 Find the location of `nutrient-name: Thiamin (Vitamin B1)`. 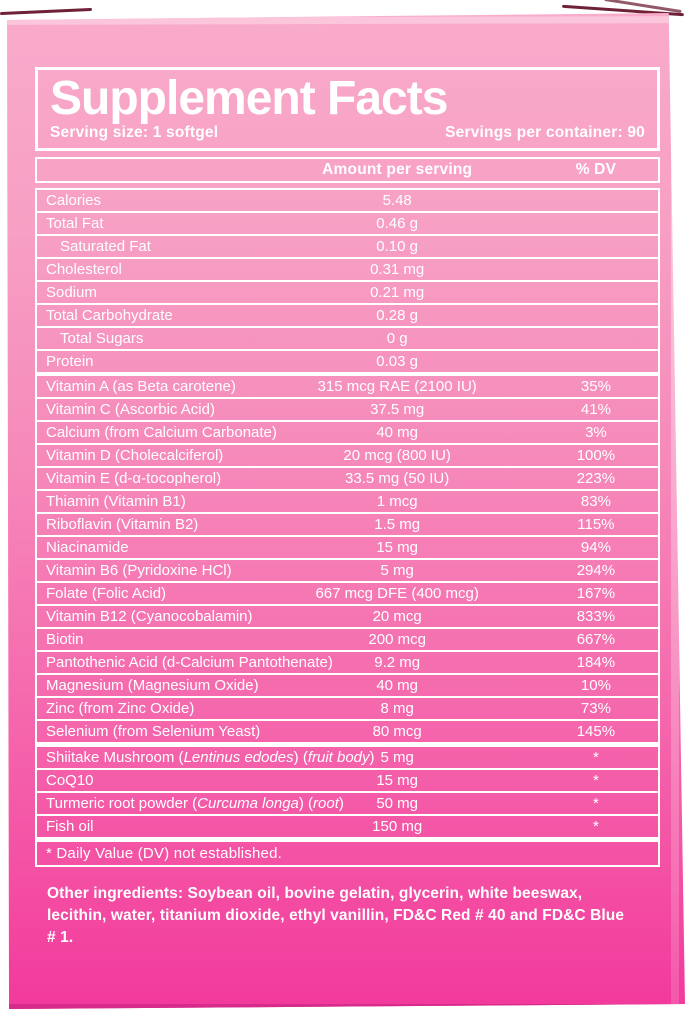

nutrient-name: Thiamin (Vitamin B1) is located at coordinates (116, 501).